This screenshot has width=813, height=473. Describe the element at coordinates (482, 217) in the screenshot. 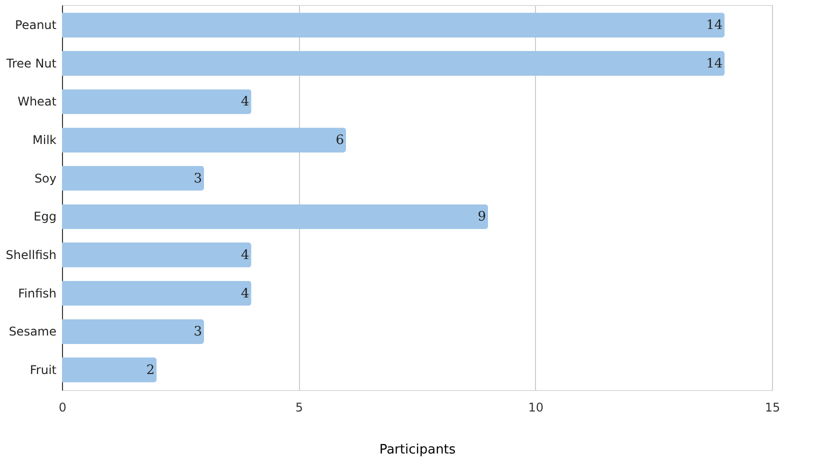

I see `data-label: 9` at that location.